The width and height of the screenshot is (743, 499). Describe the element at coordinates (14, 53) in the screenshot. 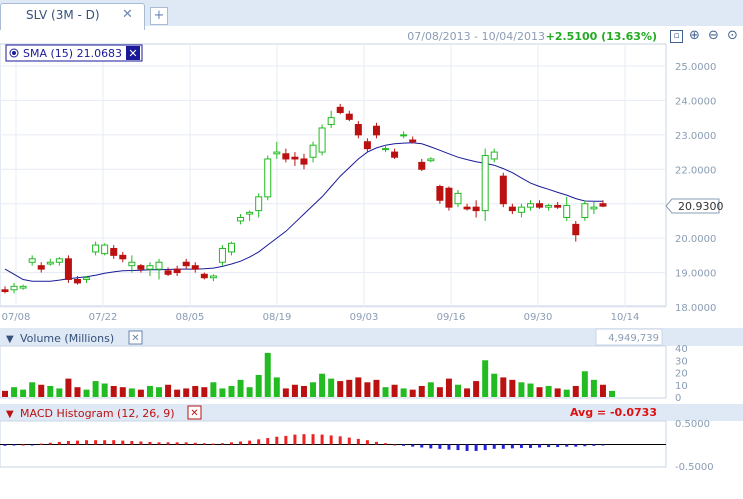

I see `sma-radio-icon` at that location.